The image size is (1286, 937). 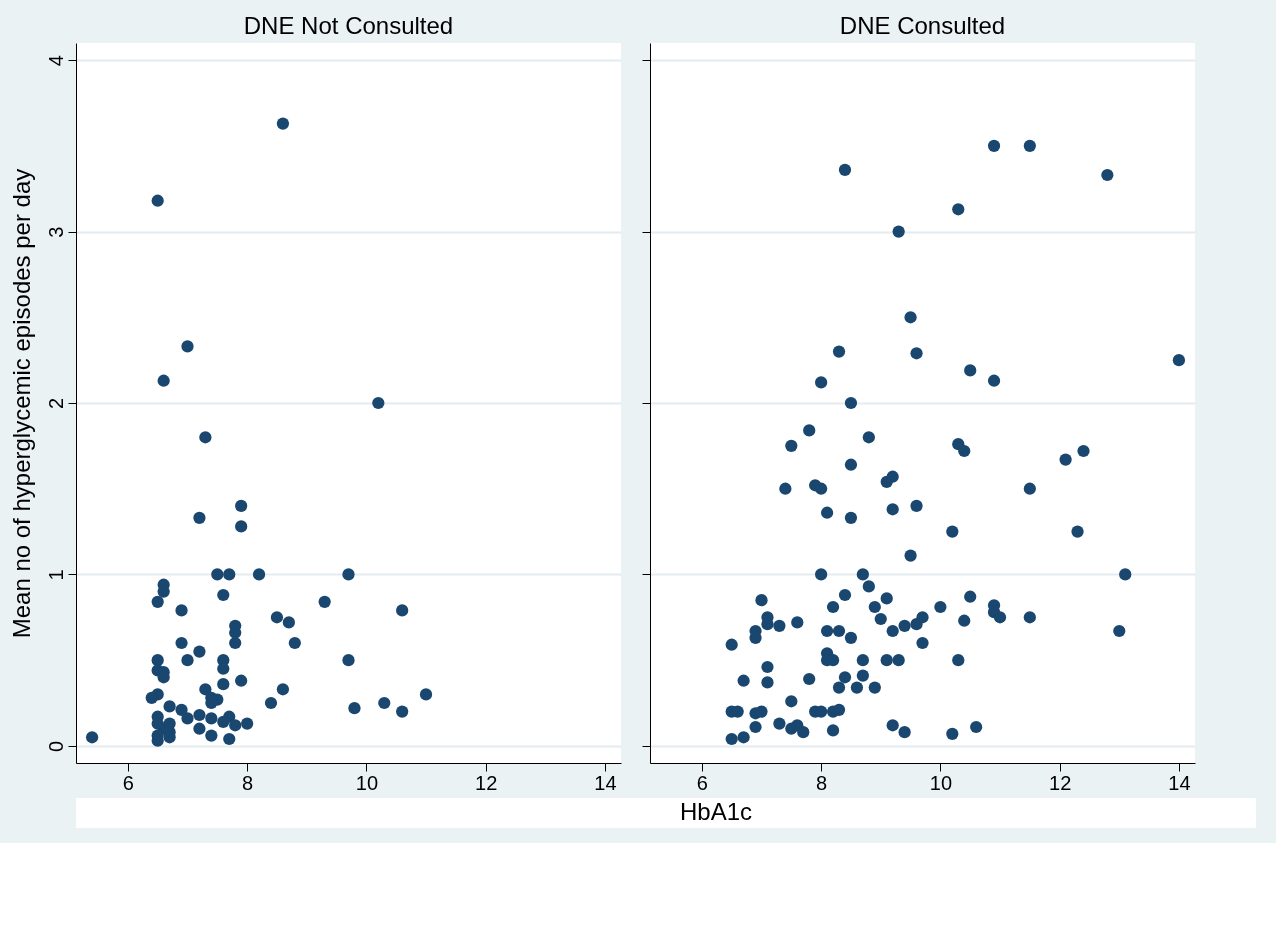 I want to click on x-axis-title: HbA1c, so click(x=716, y=811).